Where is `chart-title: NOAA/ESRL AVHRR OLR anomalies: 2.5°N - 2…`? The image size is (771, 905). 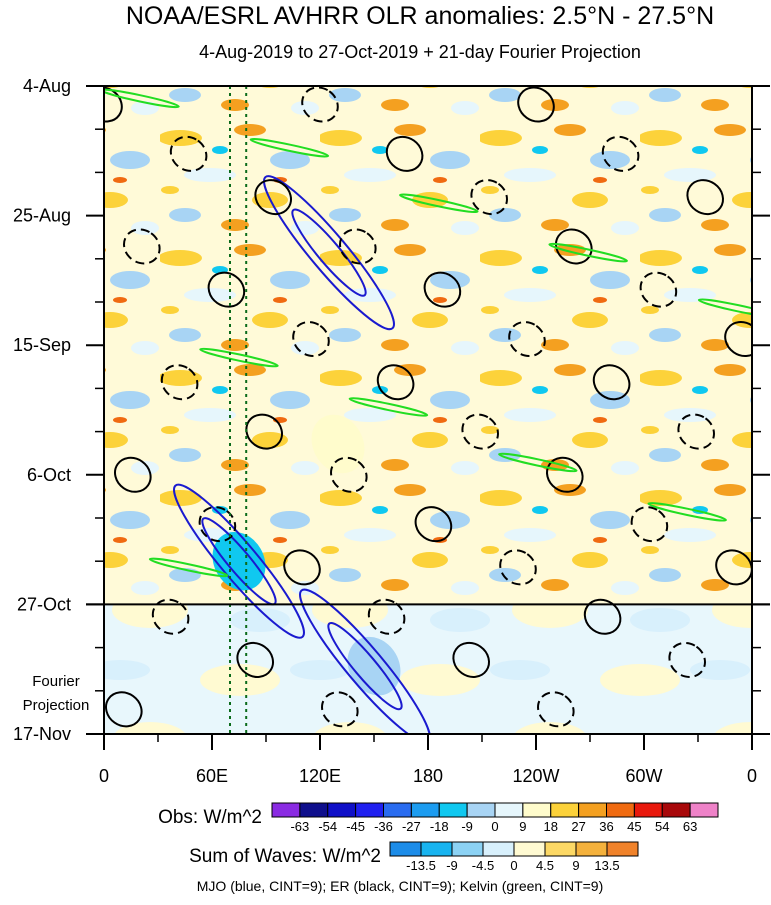
chart-title: NOAA/ESRL AVHRR OLR anomalies: 2.5°N - 2… is located at coordinates (420, 16).